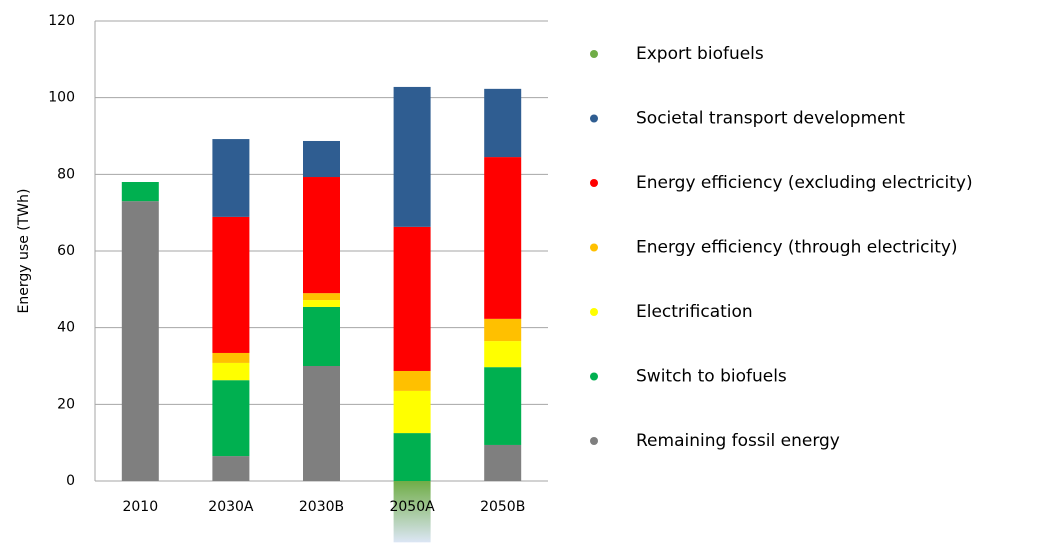 This screenshot has width=1059, height=544. I want to click on y-tick-label: 80, so click(66, 174).